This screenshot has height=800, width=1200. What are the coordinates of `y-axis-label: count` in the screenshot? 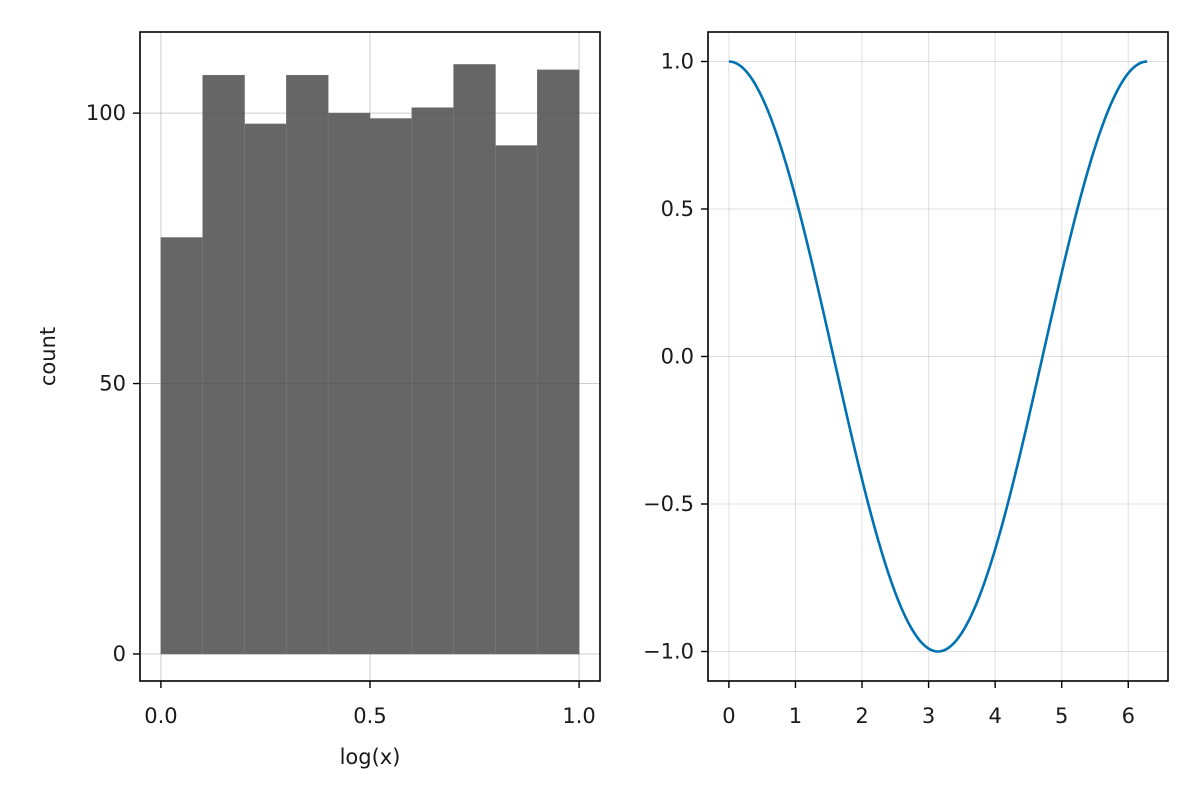 It's located at (48, 356).